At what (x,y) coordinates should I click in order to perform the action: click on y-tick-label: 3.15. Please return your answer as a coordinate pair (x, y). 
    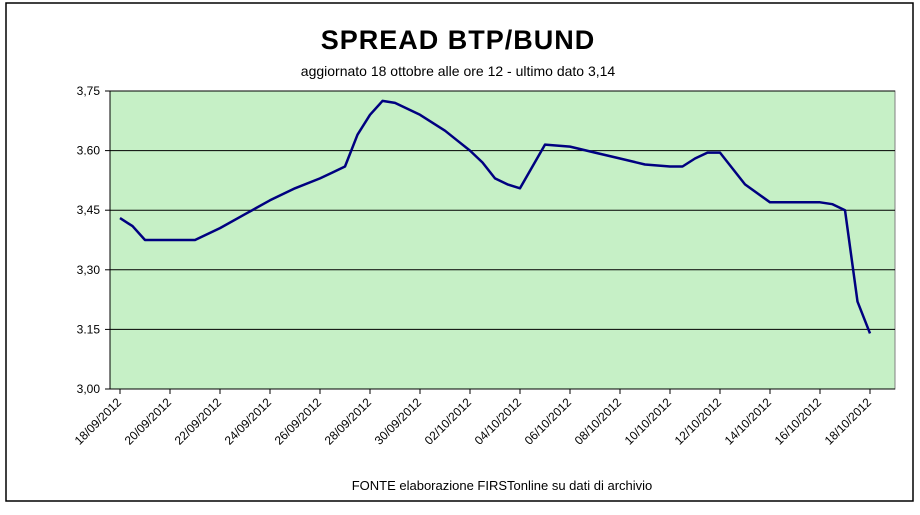
    Looking at the image, I should click on (89, 329).